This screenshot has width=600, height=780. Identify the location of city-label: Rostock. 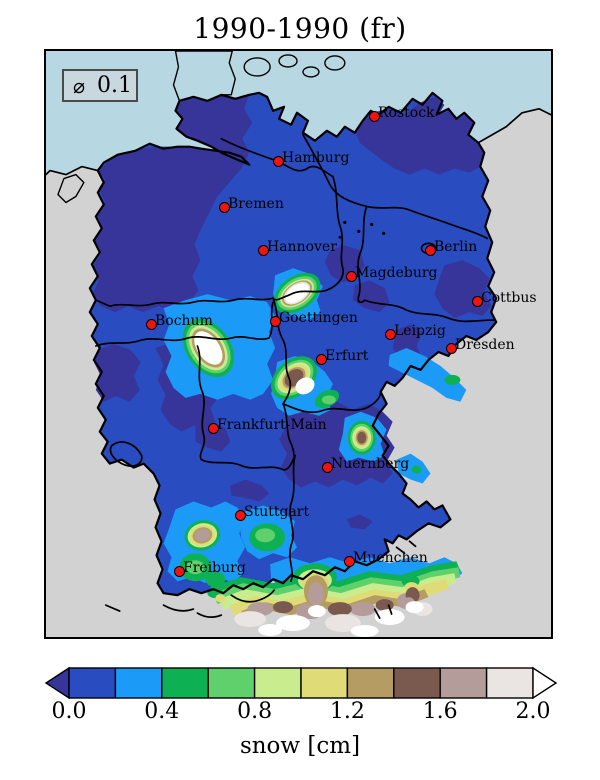
(406, 113).